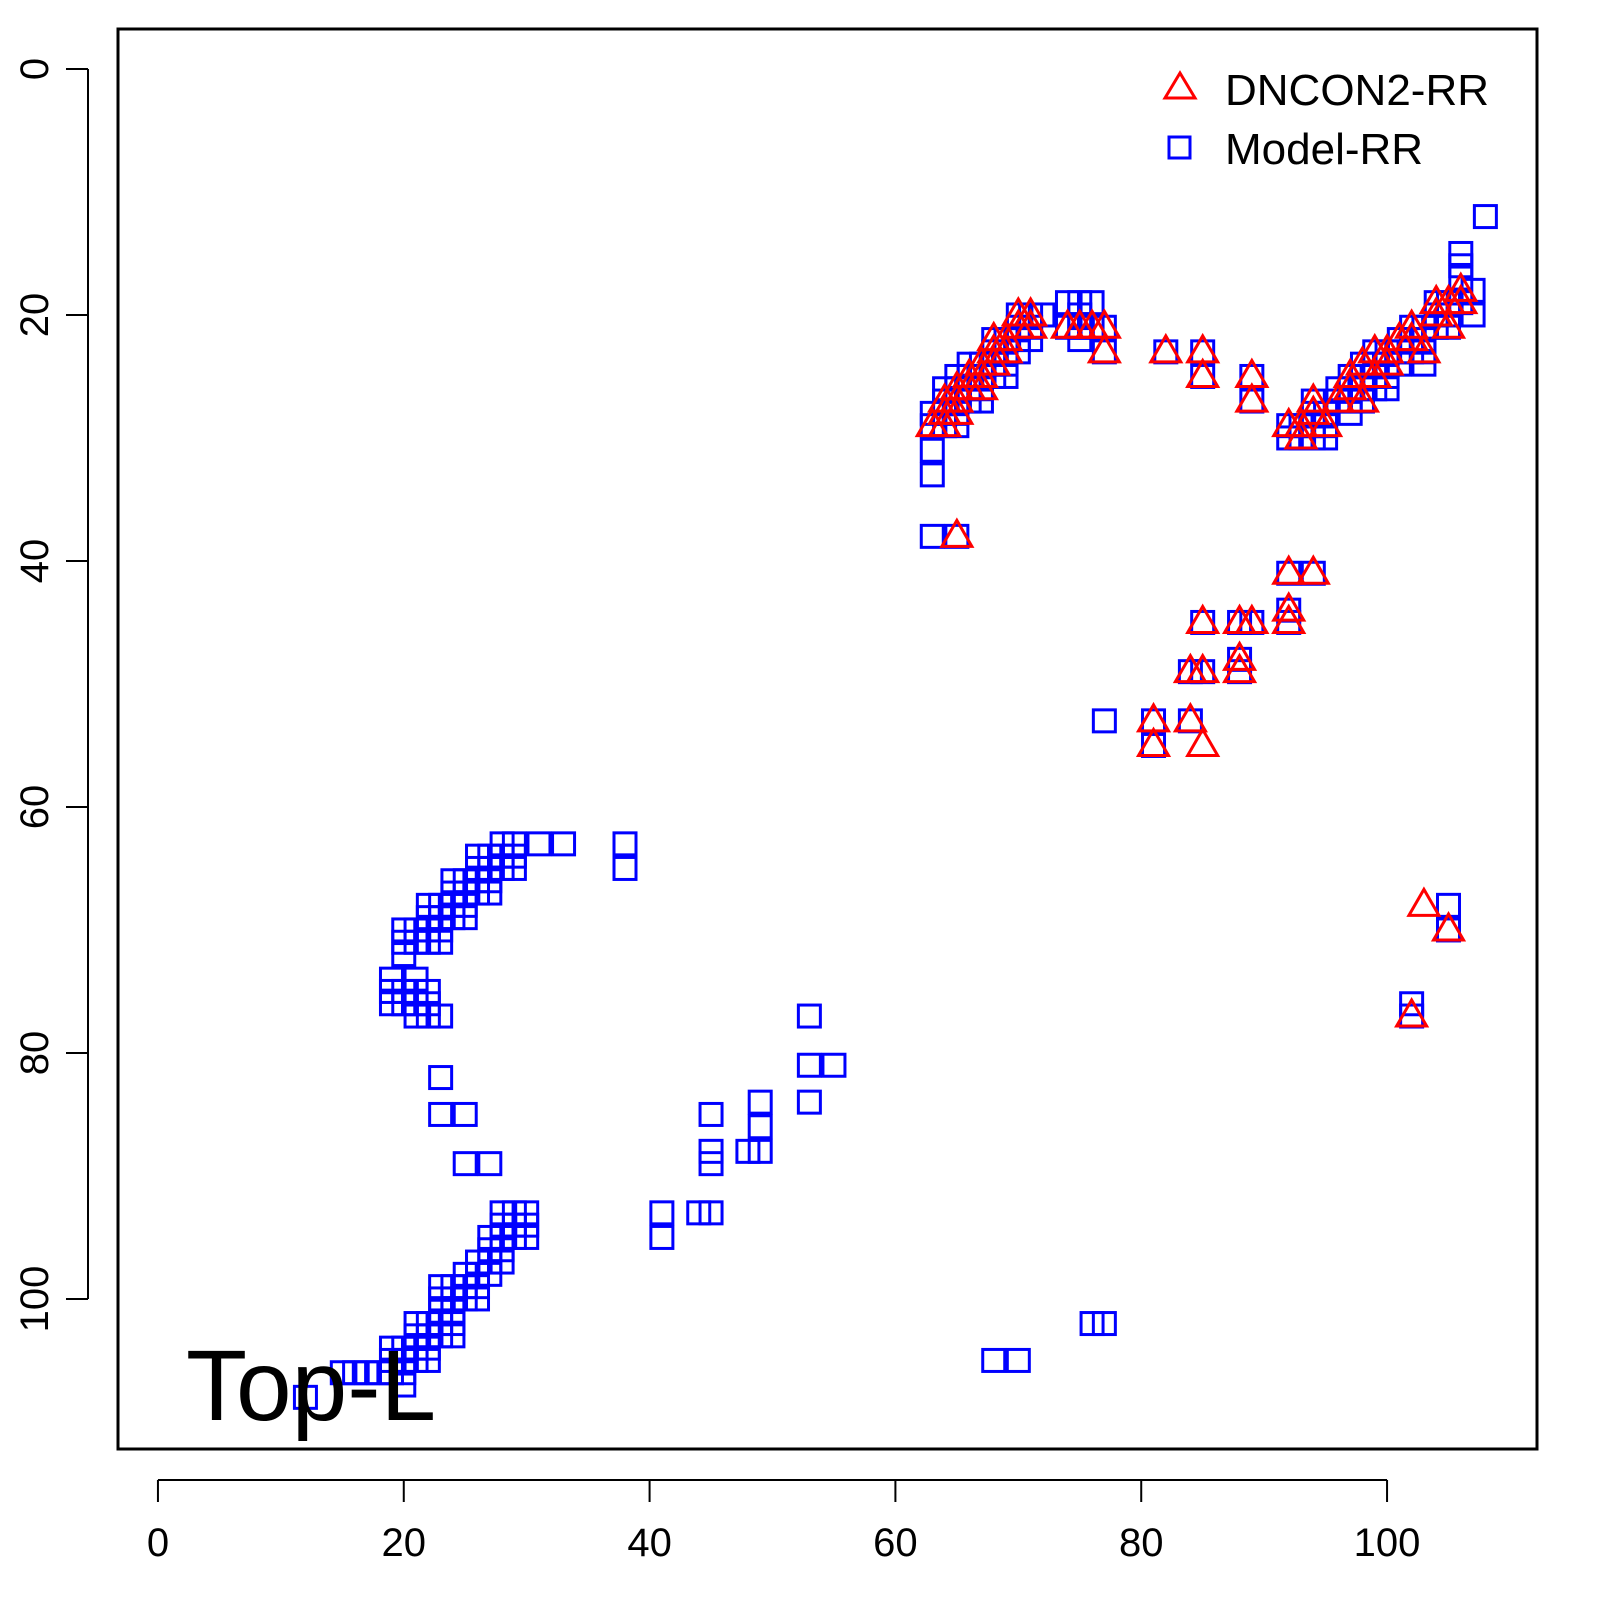 This screenshot has width=1600, height=1600. I want to click on annotation-top-l: Top-L, so click(311, 1386).